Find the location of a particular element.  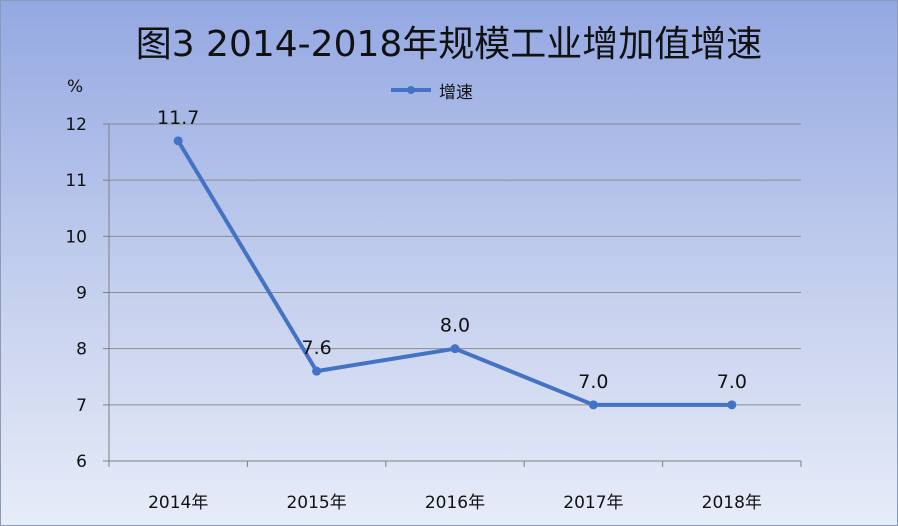

y-tick-label: 10 is located at coordinates (76, 237).